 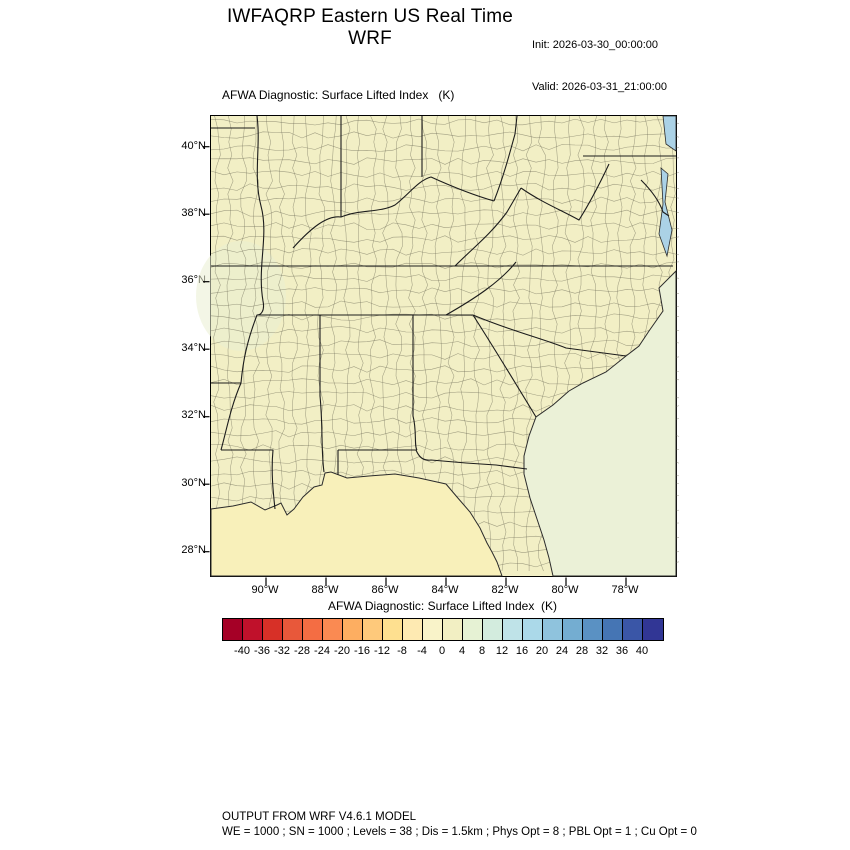 What do you see at coordinates (542, 651) in the screenshot?
I see `colorbar-tick: 20` at bounding box center [542, 651].